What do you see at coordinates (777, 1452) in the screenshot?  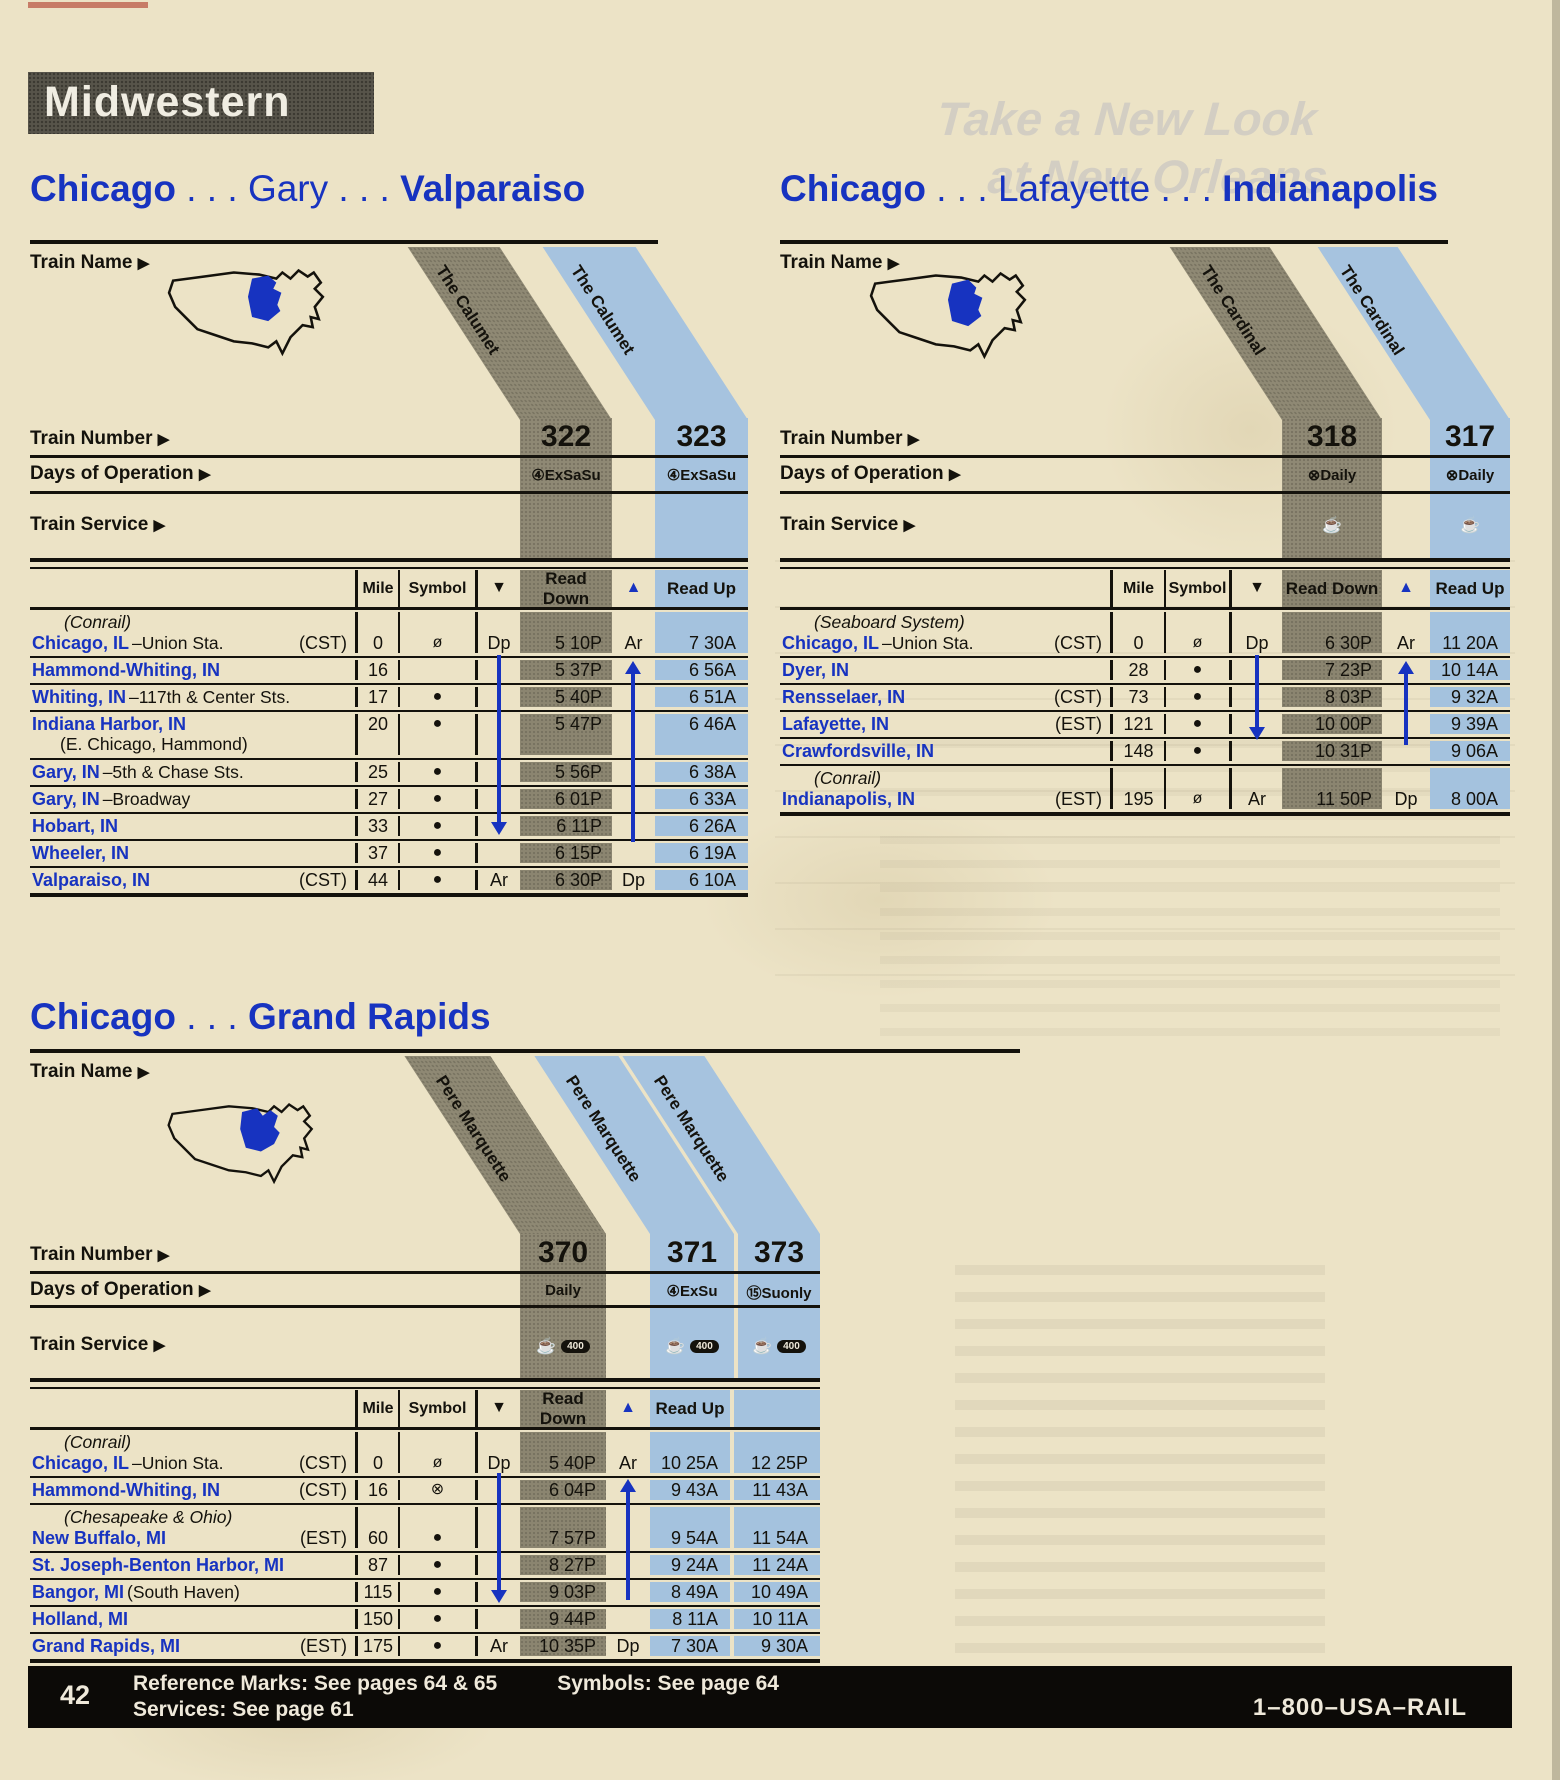 I see `read-up-time-2: 12 25P` at bounding box center [777, 1452].